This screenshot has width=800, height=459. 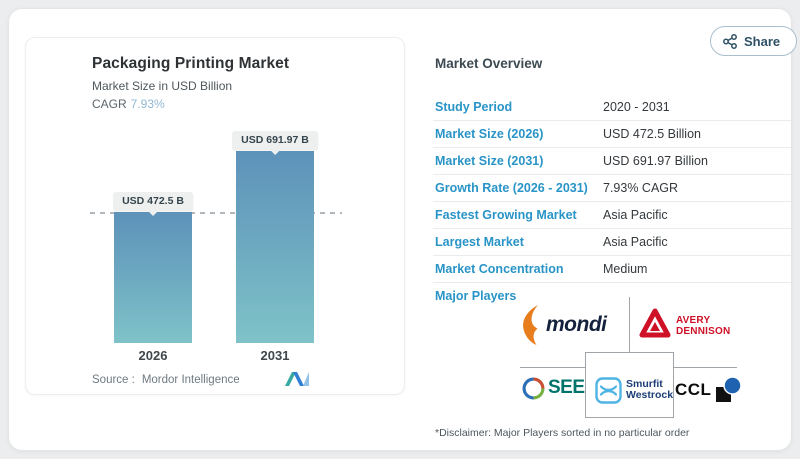 I want to click on source-attribution: Source : Mordor Intelligence, so click(x=166, y=380).